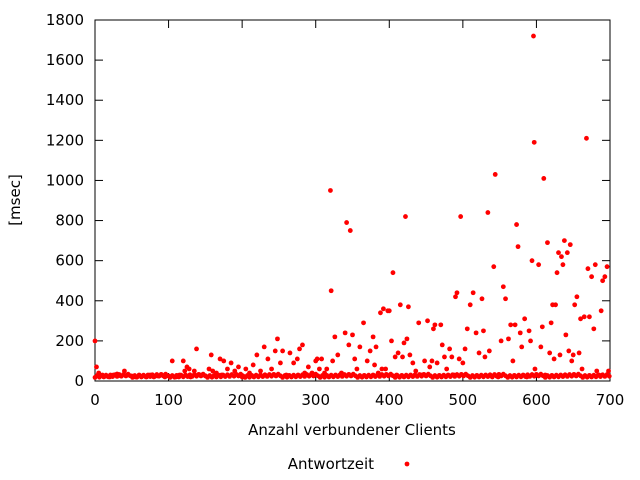 Image resolution: width=640 pixels, height=480 pixels. Describe the element at coordinates (69, 261) in the screenshot. I see `y-tick-label: 600` at that location.